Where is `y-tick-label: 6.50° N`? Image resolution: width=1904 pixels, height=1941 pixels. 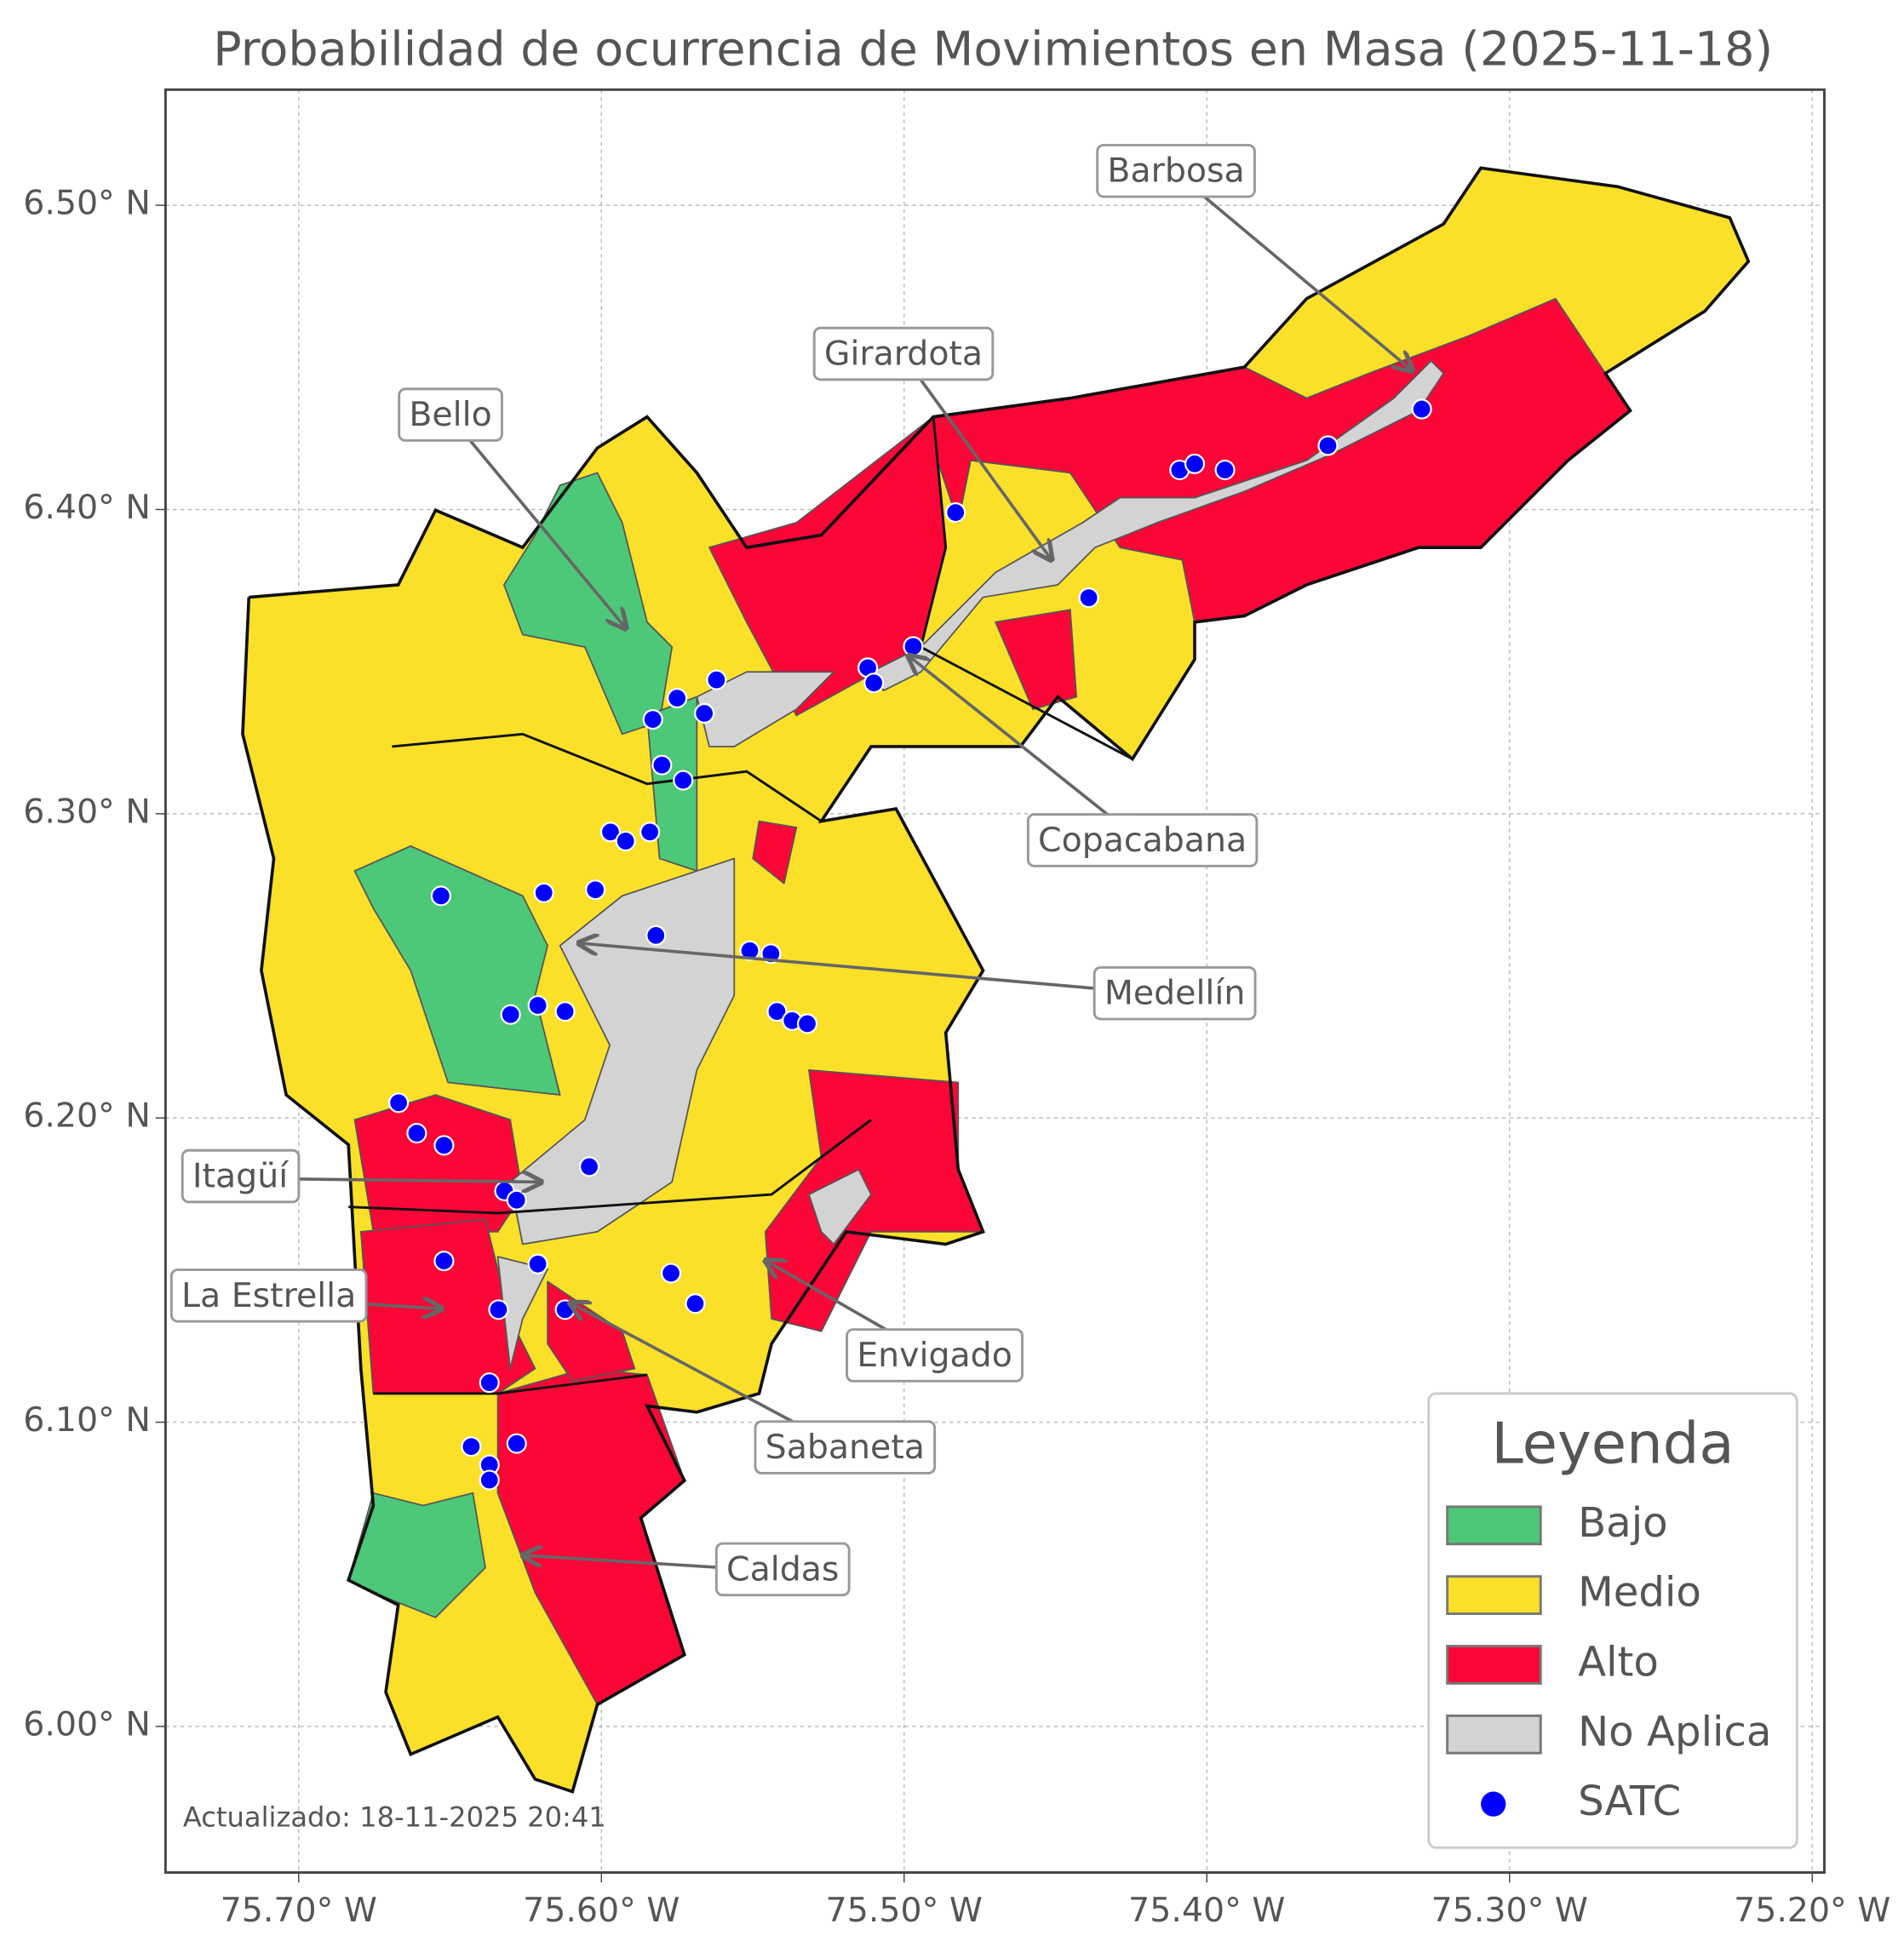 y-tick-label: 6.50° N is located at coordinates (87, 203).